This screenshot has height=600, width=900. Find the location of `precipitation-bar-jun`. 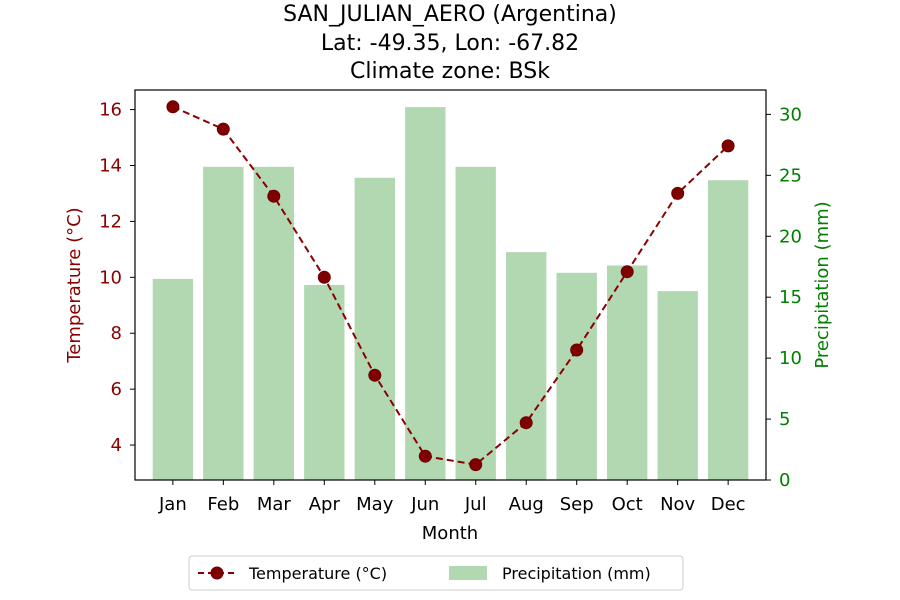

precipitation-bar-jun is located at coordinates (425, 293).